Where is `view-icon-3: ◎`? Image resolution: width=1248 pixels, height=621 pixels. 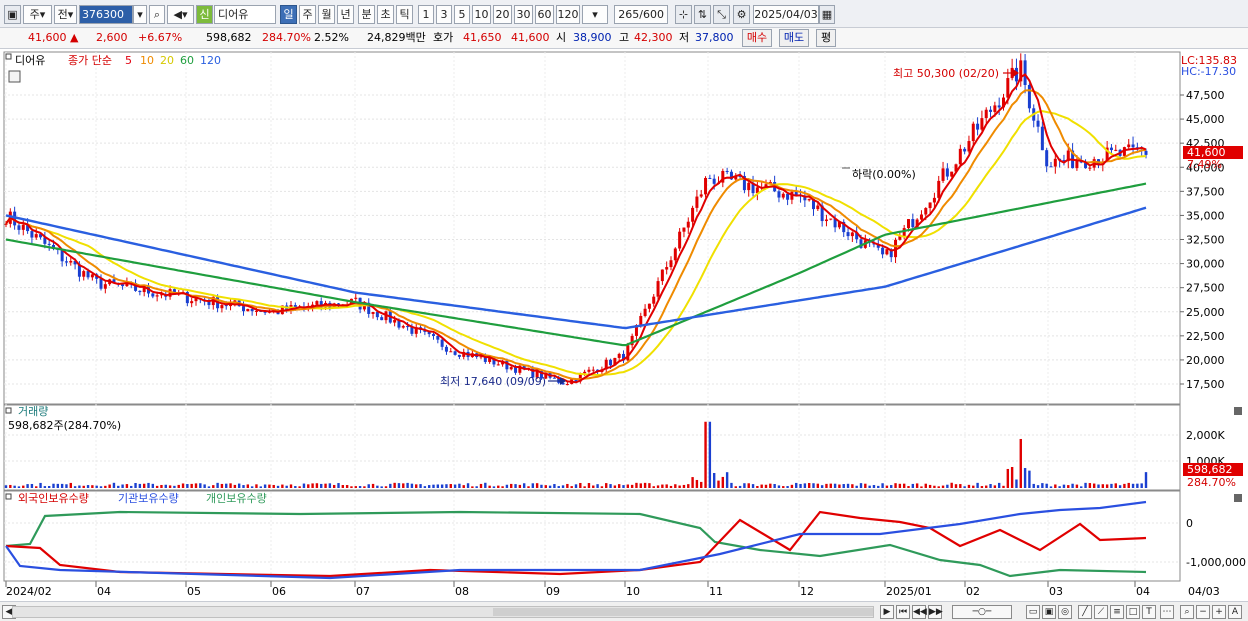
view-icon-3: ◎ is located at coordinates (1065, 612).